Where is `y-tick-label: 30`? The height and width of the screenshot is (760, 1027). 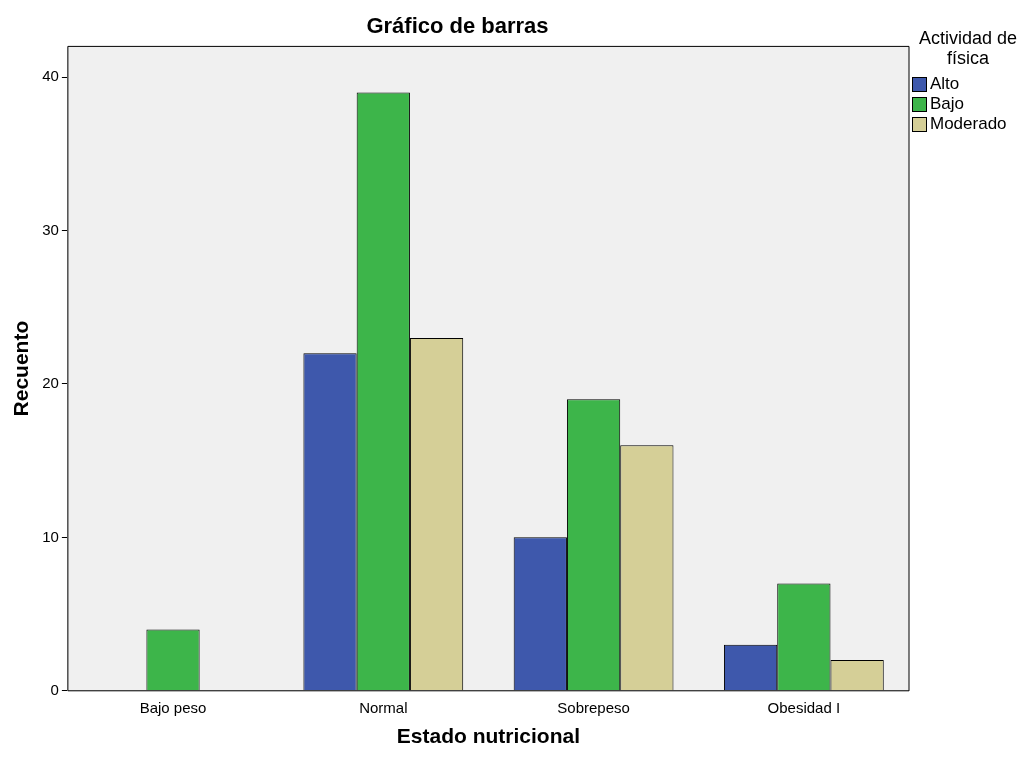
y-tick-label: 30 is located at coordinates (50, 229).